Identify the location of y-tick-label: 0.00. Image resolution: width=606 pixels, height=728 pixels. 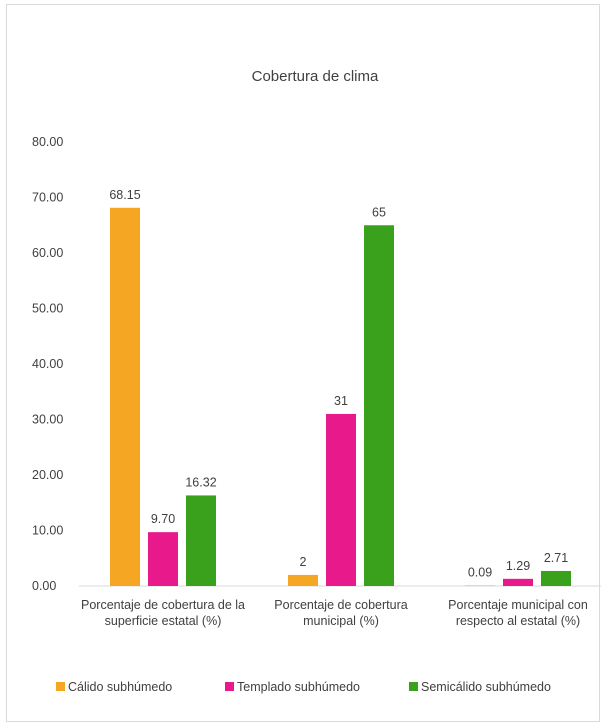
(44, 586).